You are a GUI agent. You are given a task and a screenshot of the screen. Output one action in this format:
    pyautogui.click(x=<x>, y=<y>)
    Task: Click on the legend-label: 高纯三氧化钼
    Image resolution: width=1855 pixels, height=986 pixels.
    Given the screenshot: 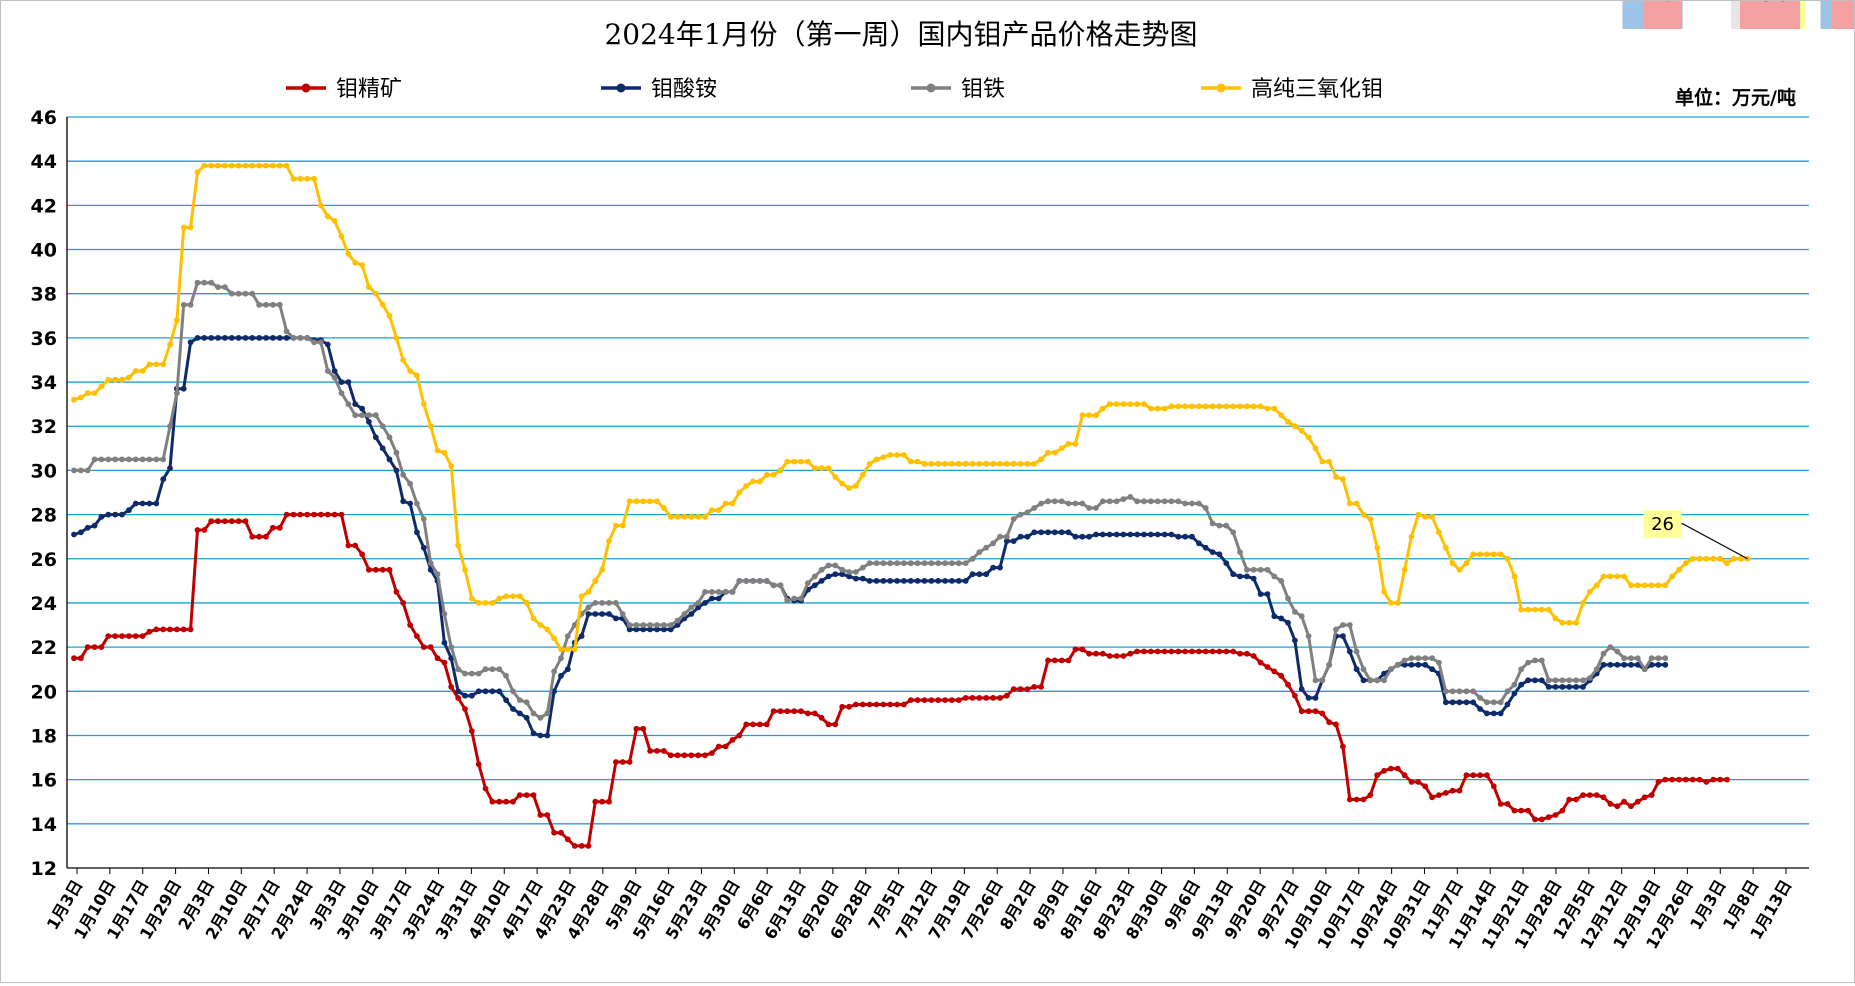 What is the action you would take?
    pyautogui.click(x=1317, y=89)
    